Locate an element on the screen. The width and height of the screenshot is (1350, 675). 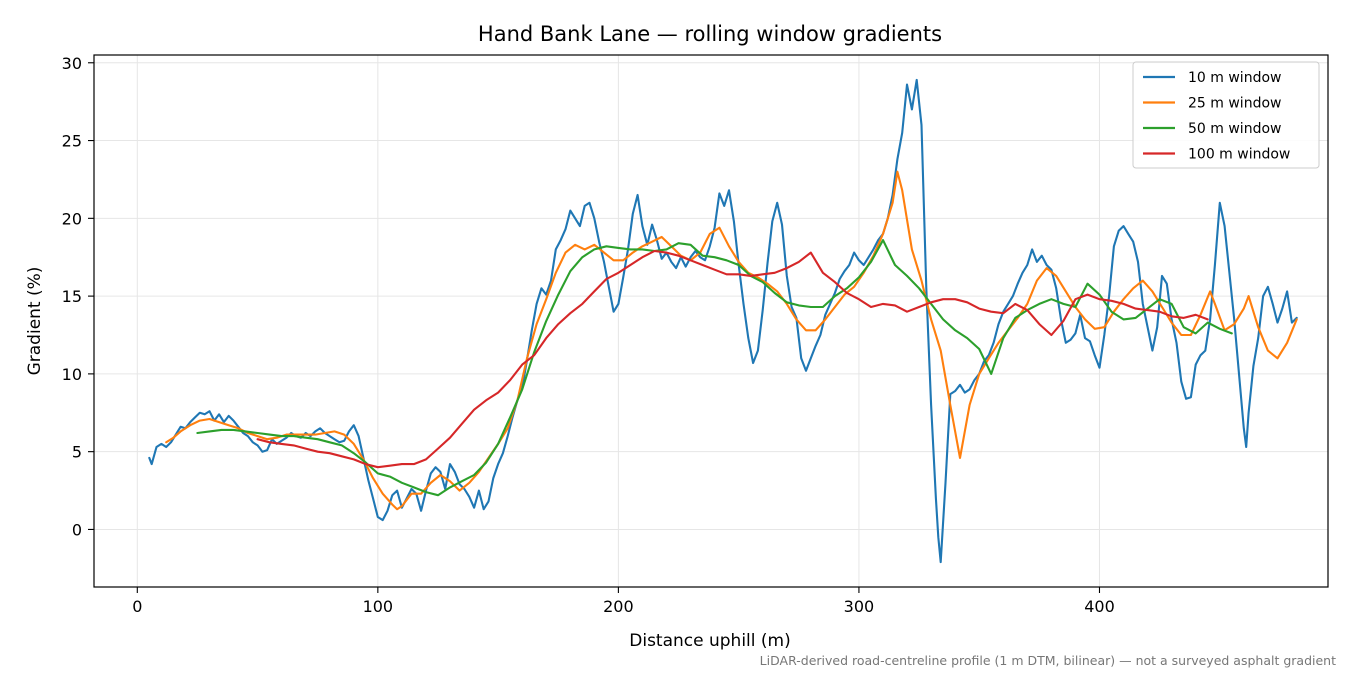
y-tick-label: 0 is located at coordinates (77, 529).